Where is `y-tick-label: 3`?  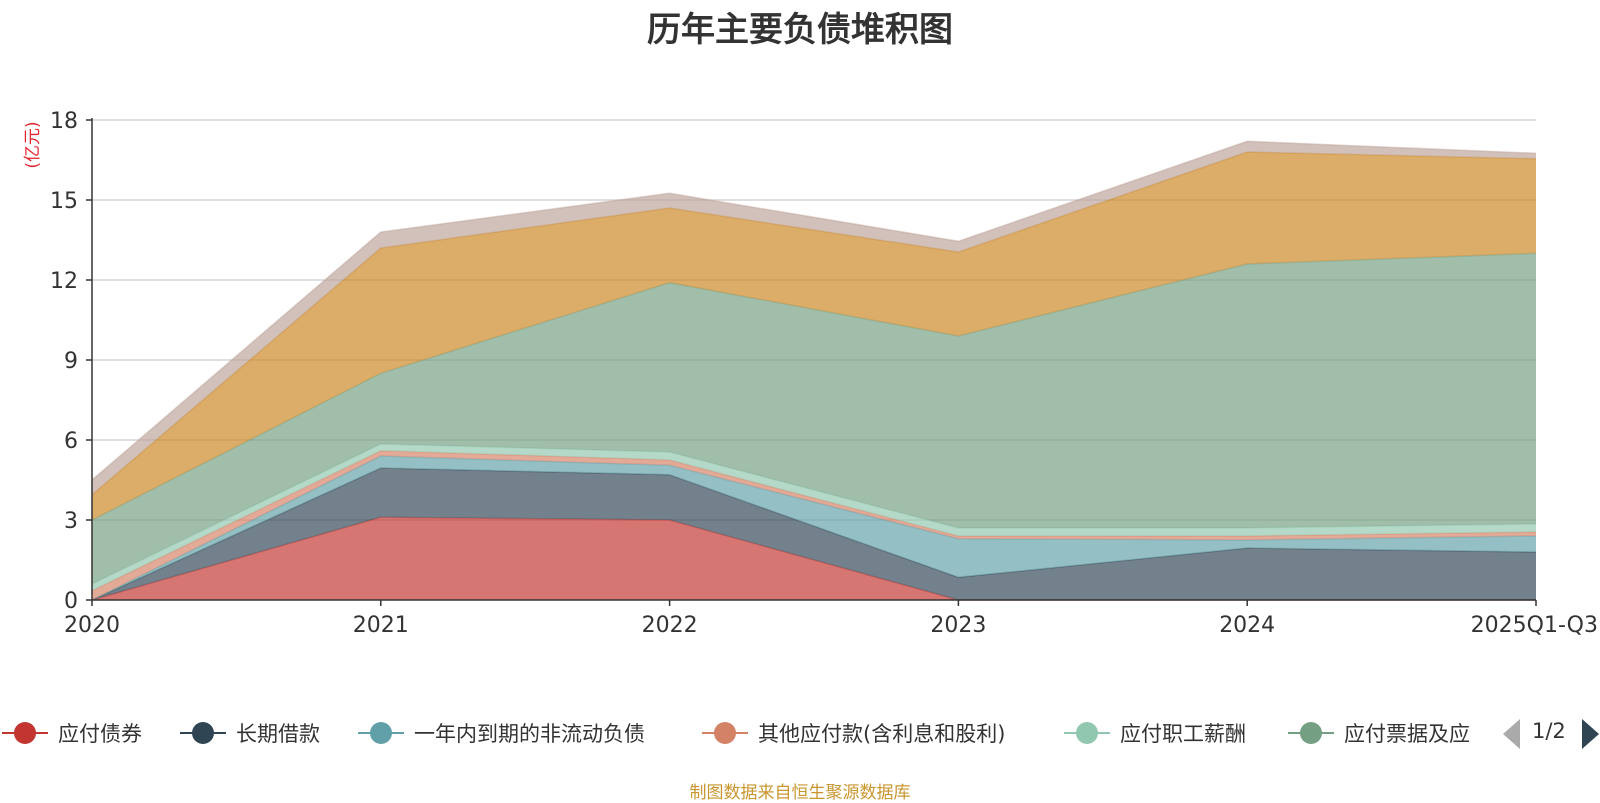
y-tick-label: 3 is located at coordinates (71, 521).